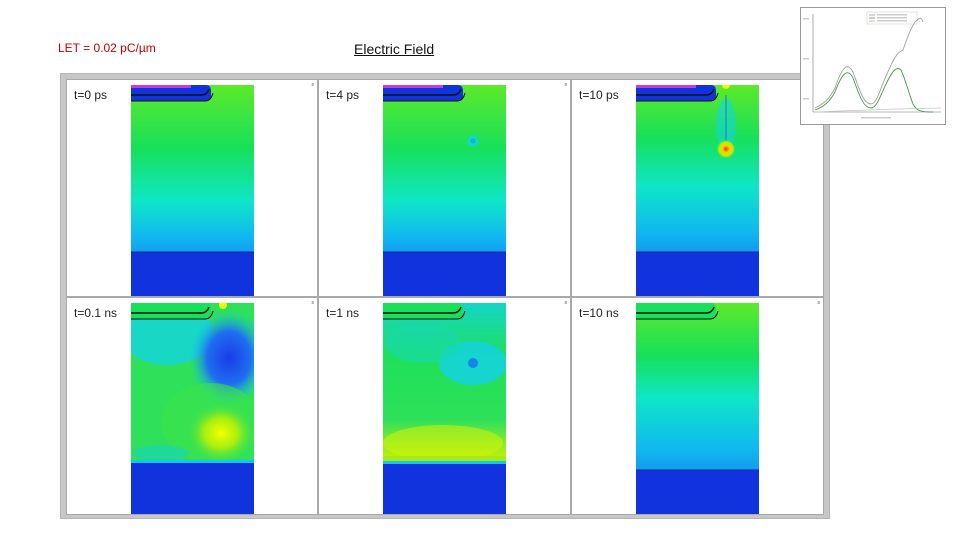 The image size is (960, 540). What do you see at coordinates (599, 95) in the screenshot?
I see `time-label: t=10 ps` at bounding box center [599, 95].